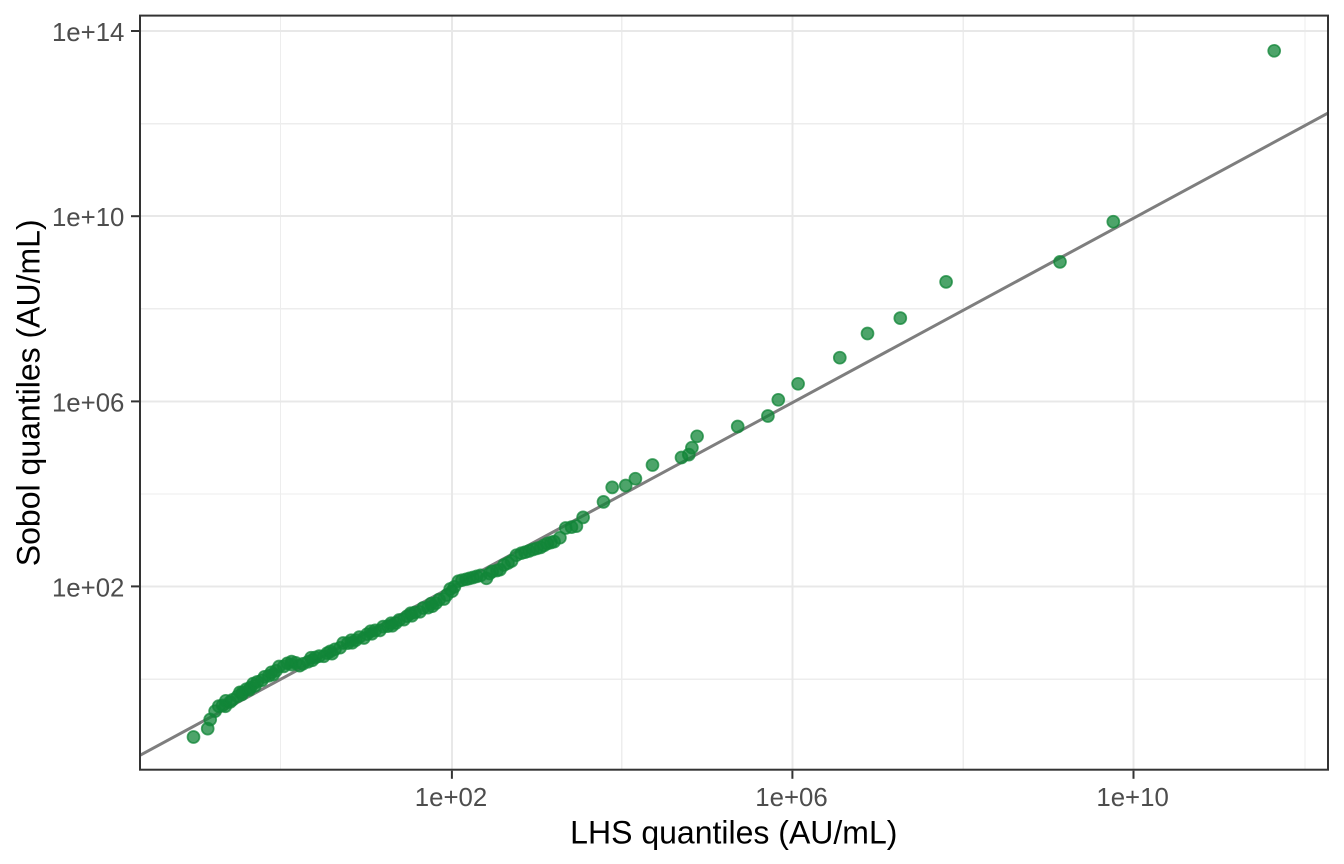 This screenshot has width=1344, height=864. What do you see at coordinates (88, 33) in the screenshot?
I see `svg-text: 1e+14` at bounding box center [88, 33].